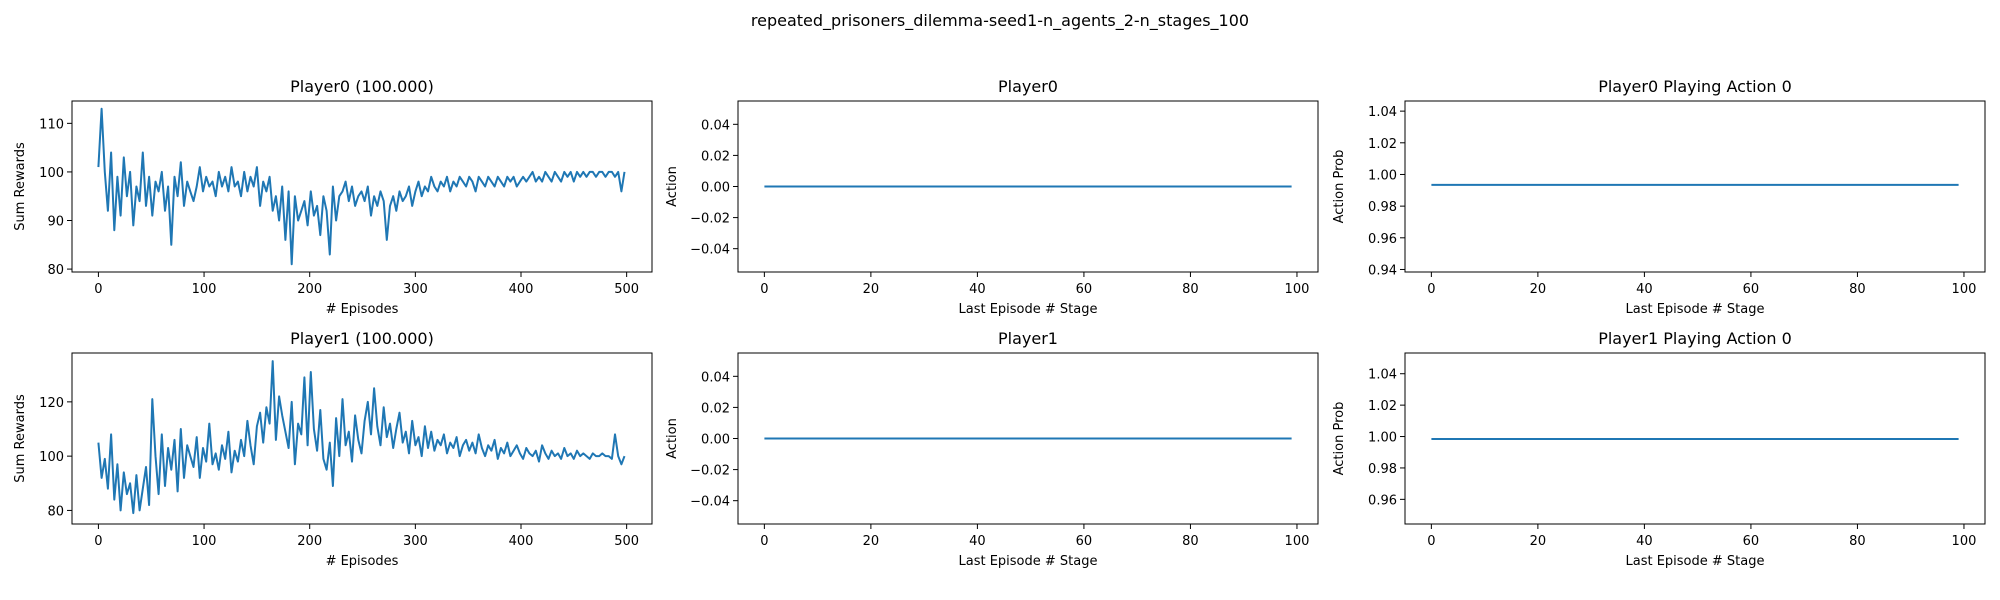 The height and width of the screenshot is (600, 2000). I want to click on subplot-title: Player0, so click(1028, 86).